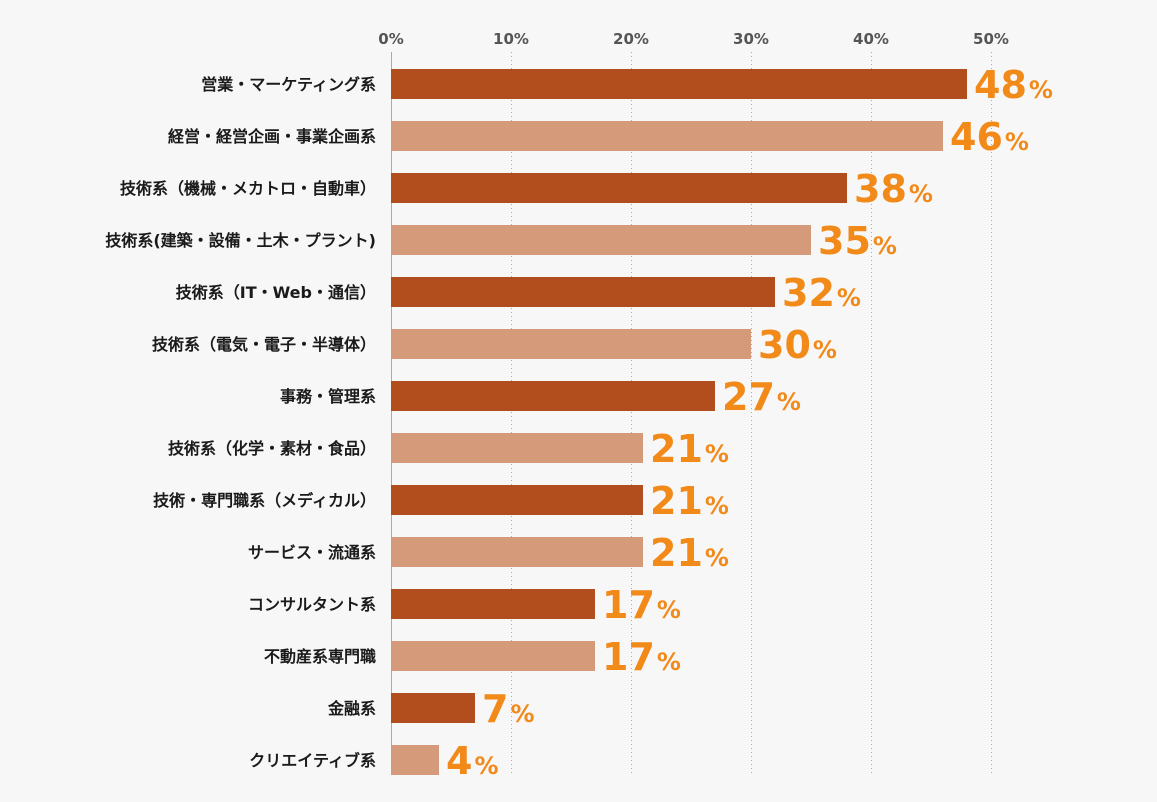 The width and height of the screenshot is (1157, 802). Describe the element at coordinates (390, 39) in the screenshot. I see `x-tick-label: 0%` at that location.